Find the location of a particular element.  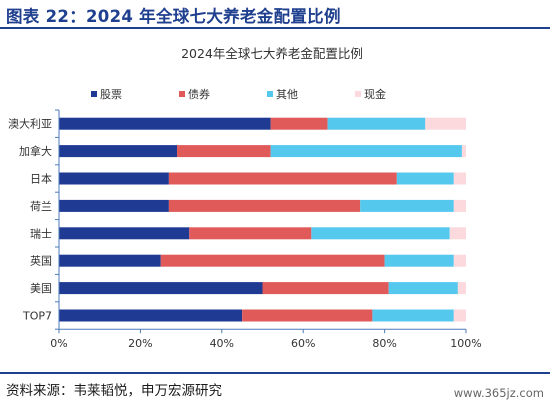

legend-label-1: 股票 is located at coordinates (111, 94).